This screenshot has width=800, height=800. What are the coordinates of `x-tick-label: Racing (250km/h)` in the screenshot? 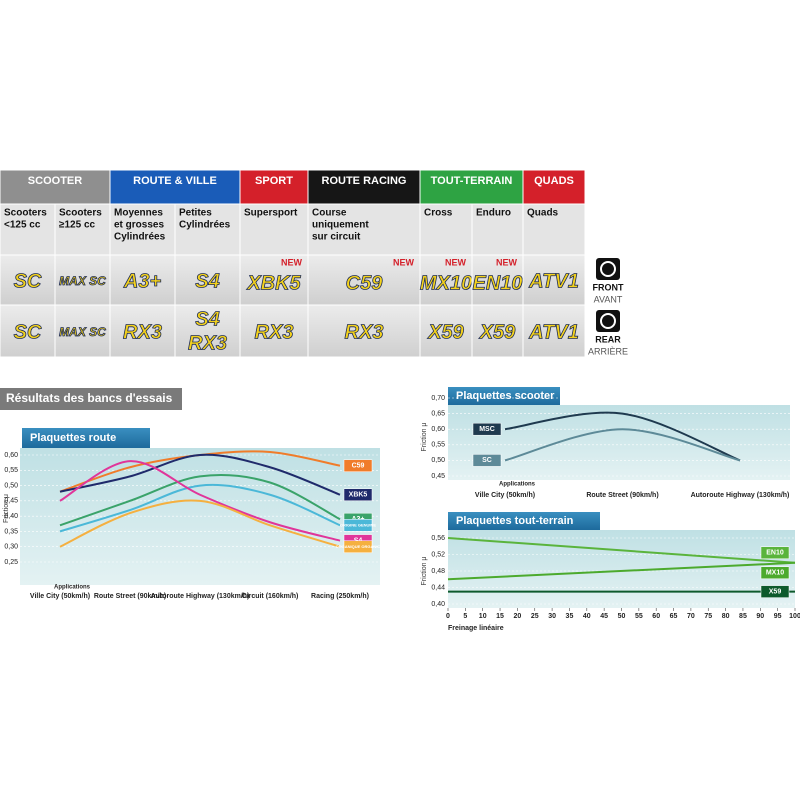 It's located at (340, 596).